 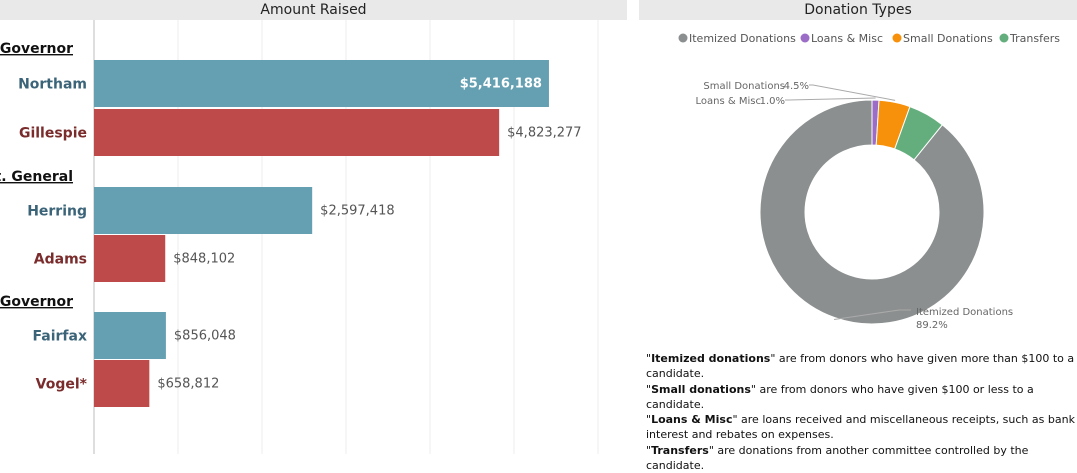 What do you see at coordinates (52, 85) in the screenshot?
I see `category-label-0: Northam` at bounding box center [52, 85].